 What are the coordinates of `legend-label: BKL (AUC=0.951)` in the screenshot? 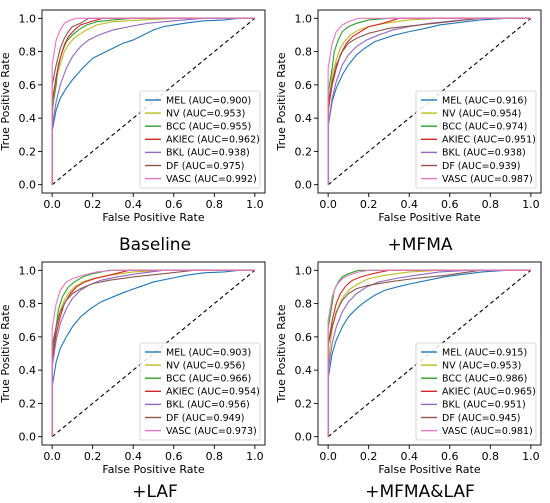 It's located at (484, 405).